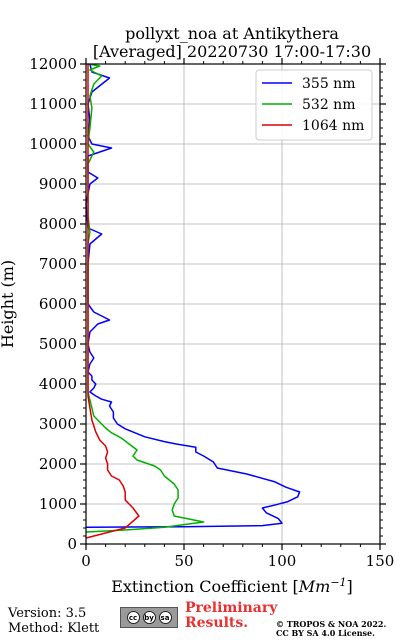 The image size is (400, 640). I want to click on legend-box, so click(314, 105).